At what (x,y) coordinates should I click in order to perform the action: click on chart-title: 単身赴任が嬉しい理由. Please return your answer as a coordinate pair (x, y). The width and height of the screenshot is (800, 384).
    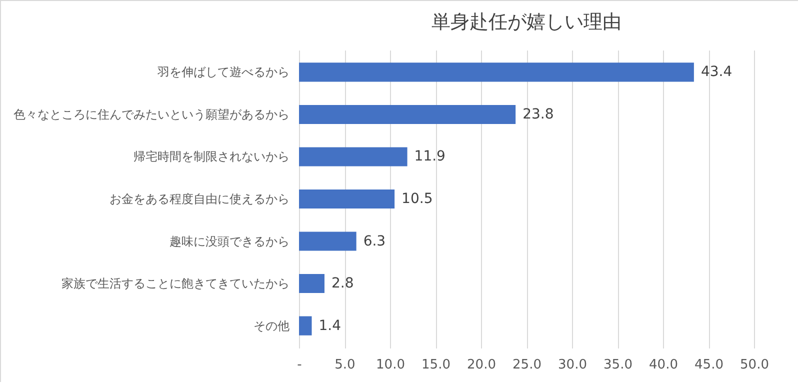
    Looking at the image, I should click on (527, 22).